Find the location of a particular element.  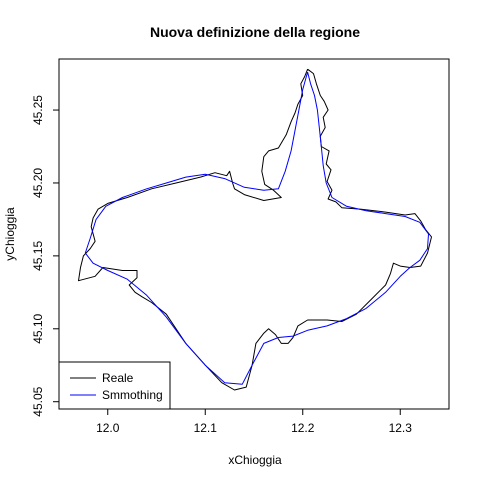

legend-label-reale: Reale is located at coordinates (118, 378).